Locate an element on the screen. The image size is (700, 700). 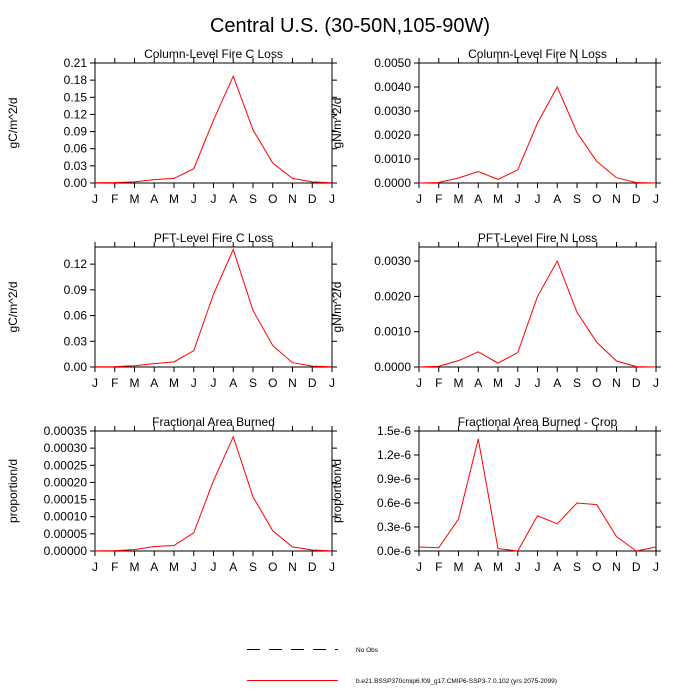
y-tick-label: 0.9e-6 is located at coordinates (394, 479).